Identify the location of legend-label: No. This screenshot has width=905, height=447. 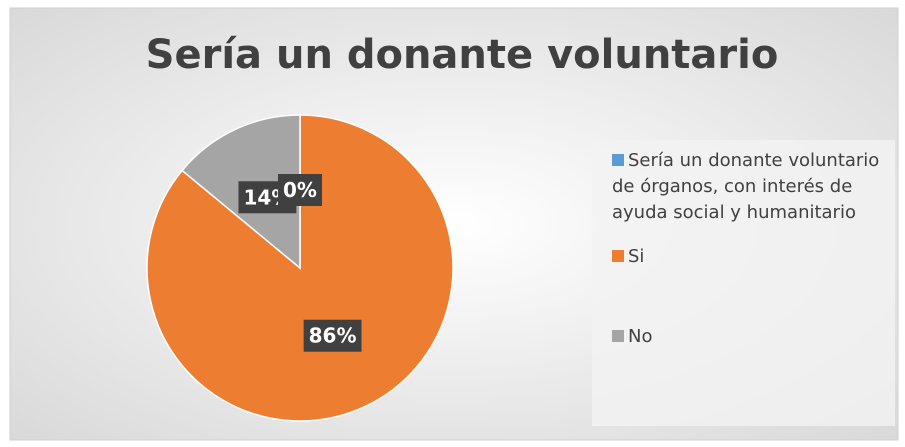
(640, 336).